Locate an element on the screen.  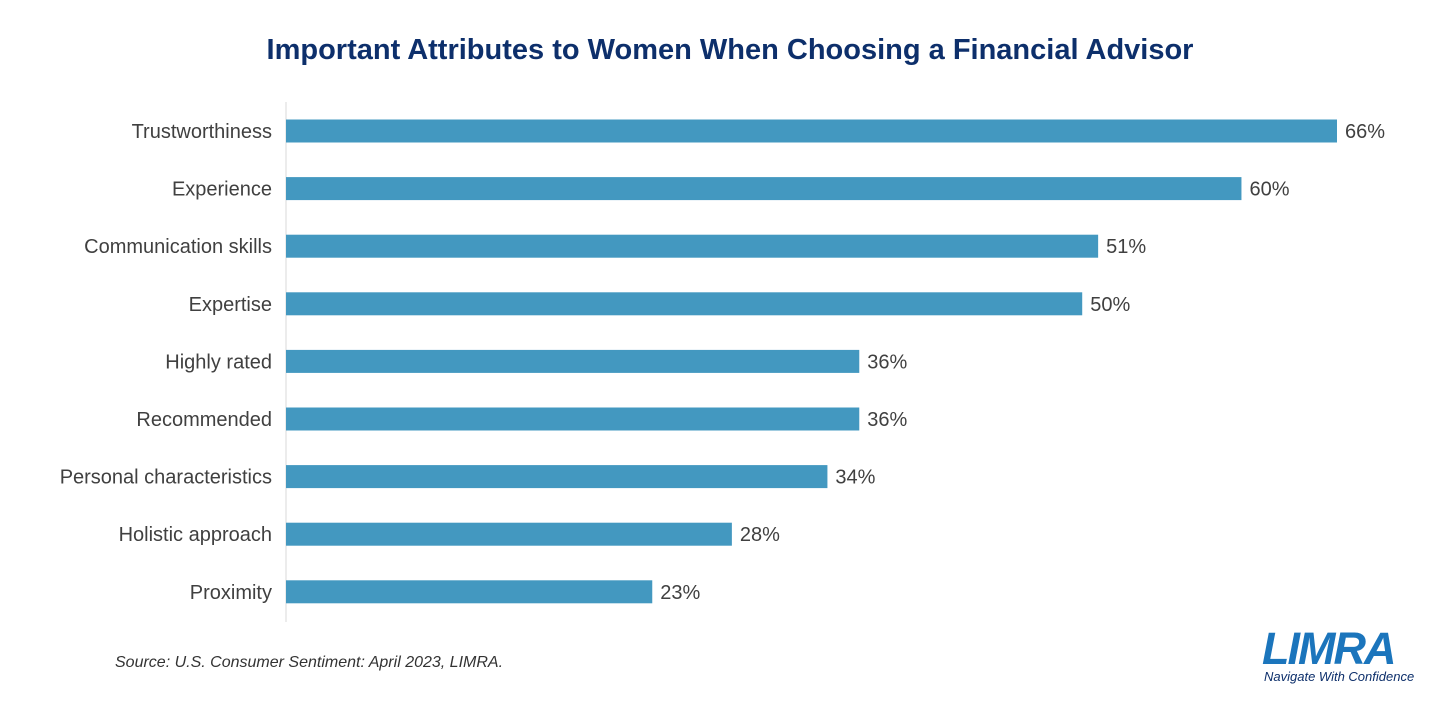
data-label: 34% is located at coordinates (855, 478).